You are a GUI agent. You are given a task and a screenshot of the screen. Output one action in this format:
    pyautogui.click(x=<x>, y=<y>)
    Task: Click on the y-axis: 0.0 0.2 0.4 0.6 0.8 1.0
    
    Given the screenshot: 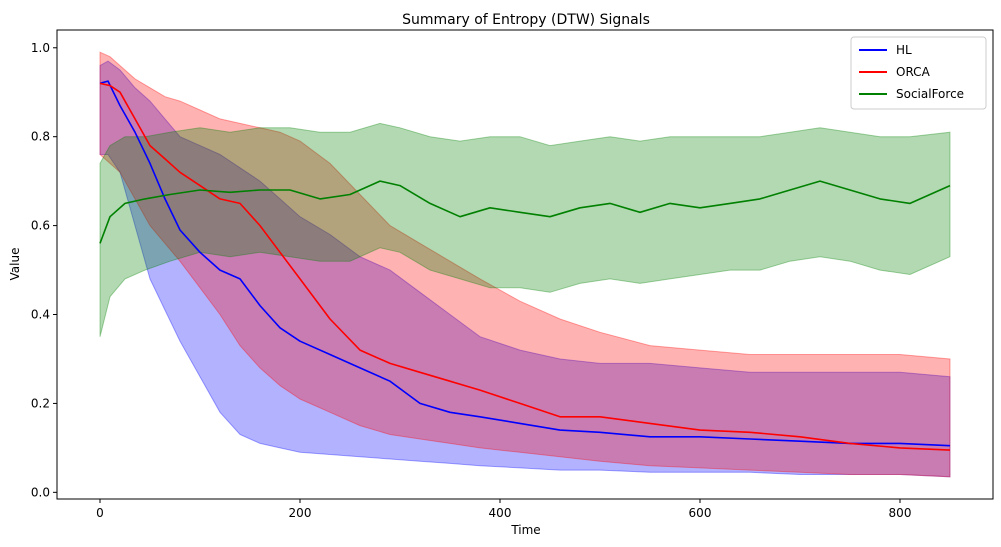 What is the action you would take?
    pyautogui.click(x=44, y=270)
    